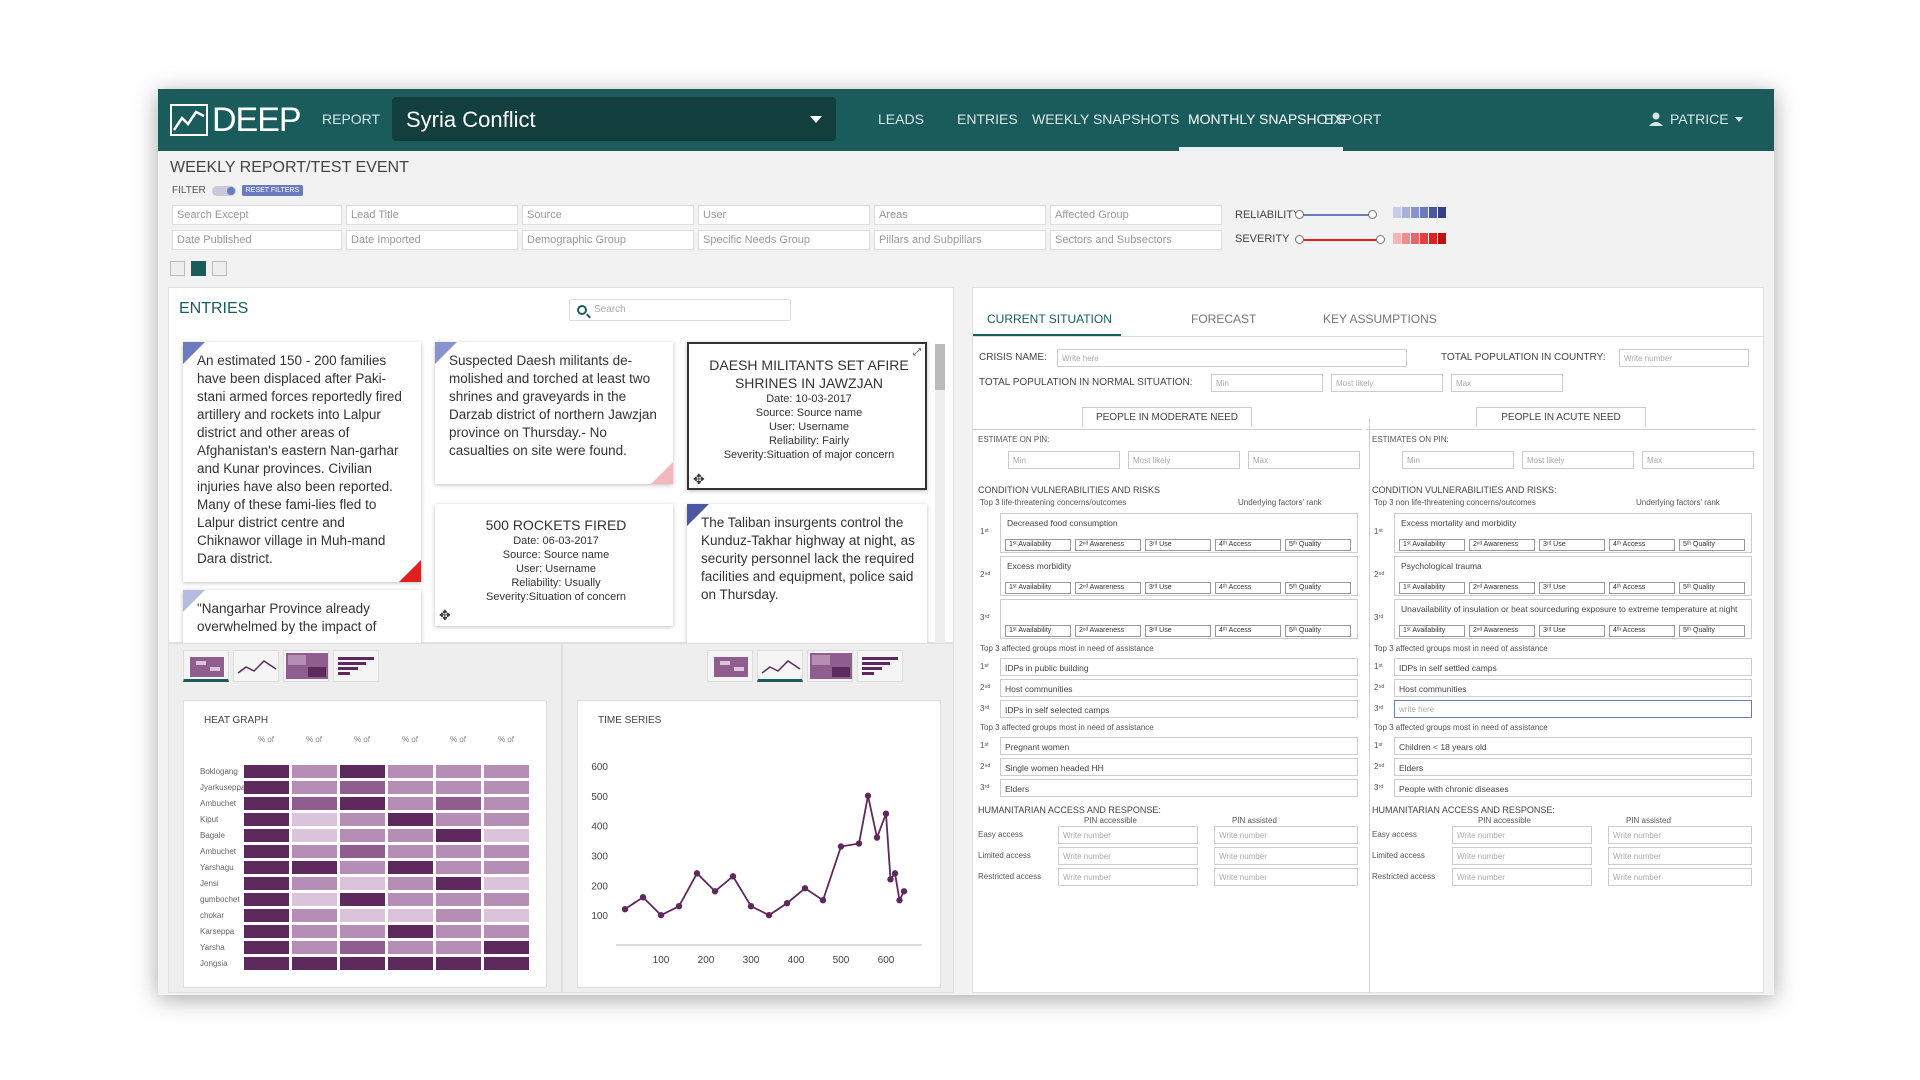 The image size is (1920, 1080). I want to click on reliability-slider, so click(1336, 215).